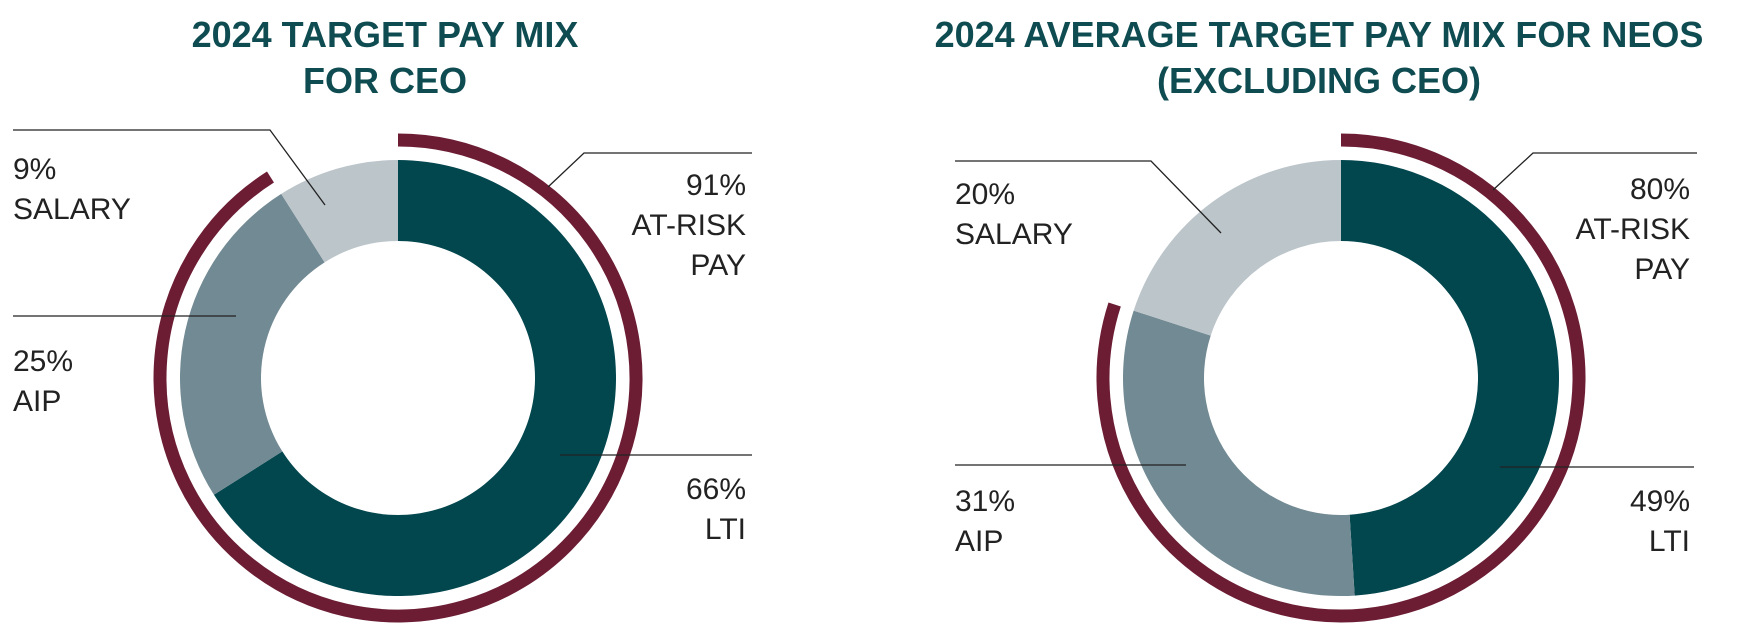 Image resolution: width=1738 pixels, height=633 pixels. I want to click on chart-title-neos-line-2: (EXCLUDING CEO), so click(1319, 80).